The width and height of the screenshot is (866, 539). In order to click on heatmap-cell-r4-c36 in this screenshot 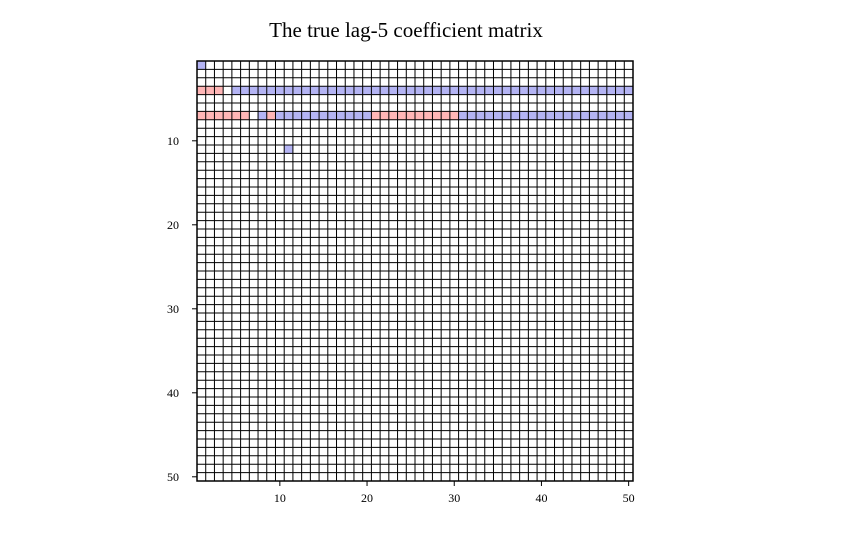, I will do `click(506, 90)`.